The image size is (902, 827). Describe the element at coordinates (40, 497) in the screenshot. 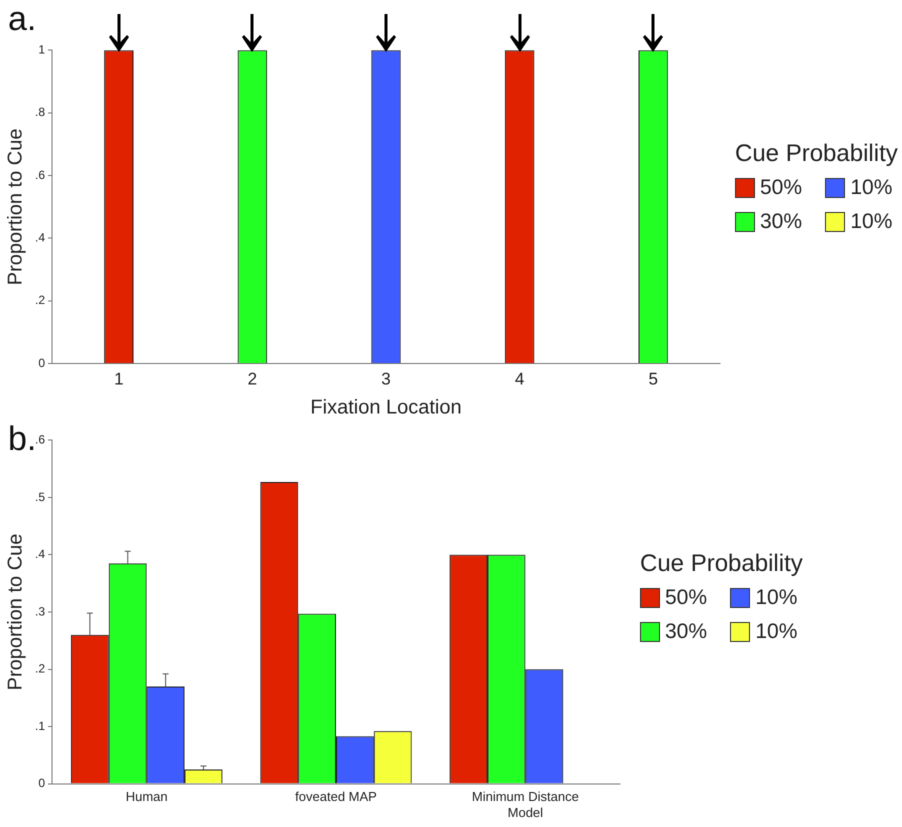

I see `y-tick-label: .5` at that location.